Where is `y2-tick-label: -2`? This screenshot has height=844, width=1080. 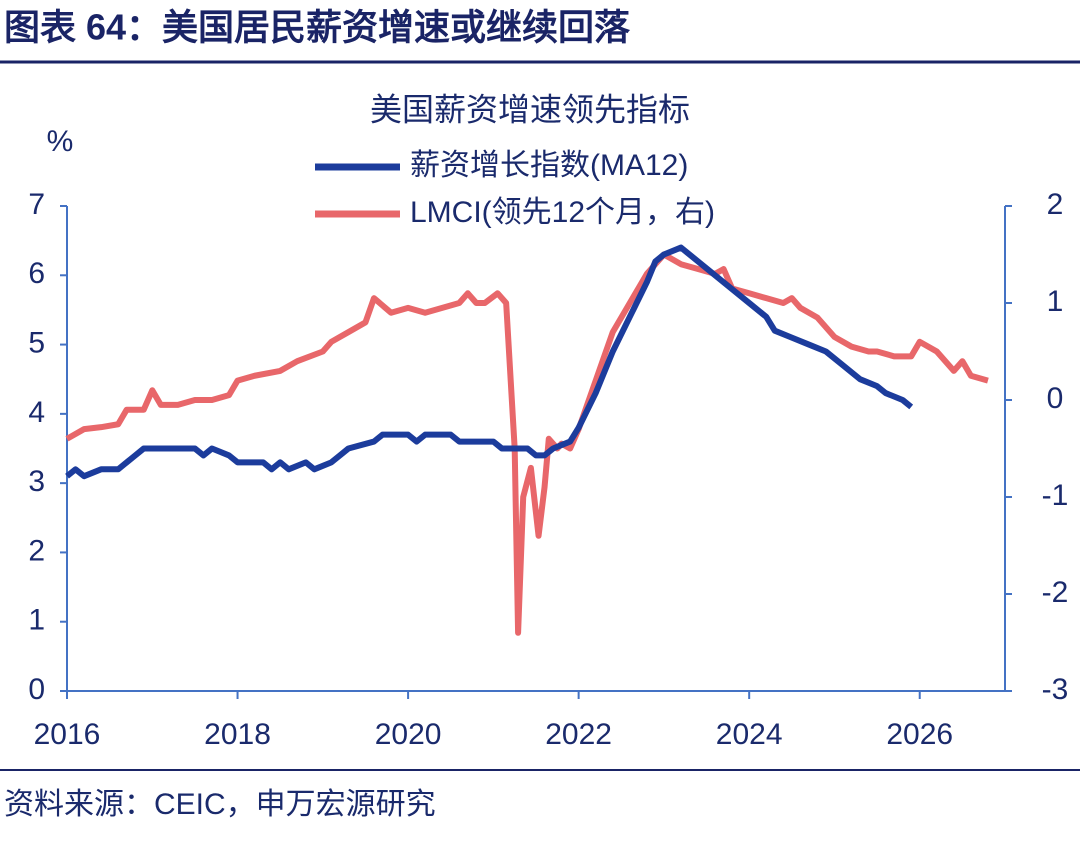 y2-tick-label: -2 is located at coordinates (1055, 592).